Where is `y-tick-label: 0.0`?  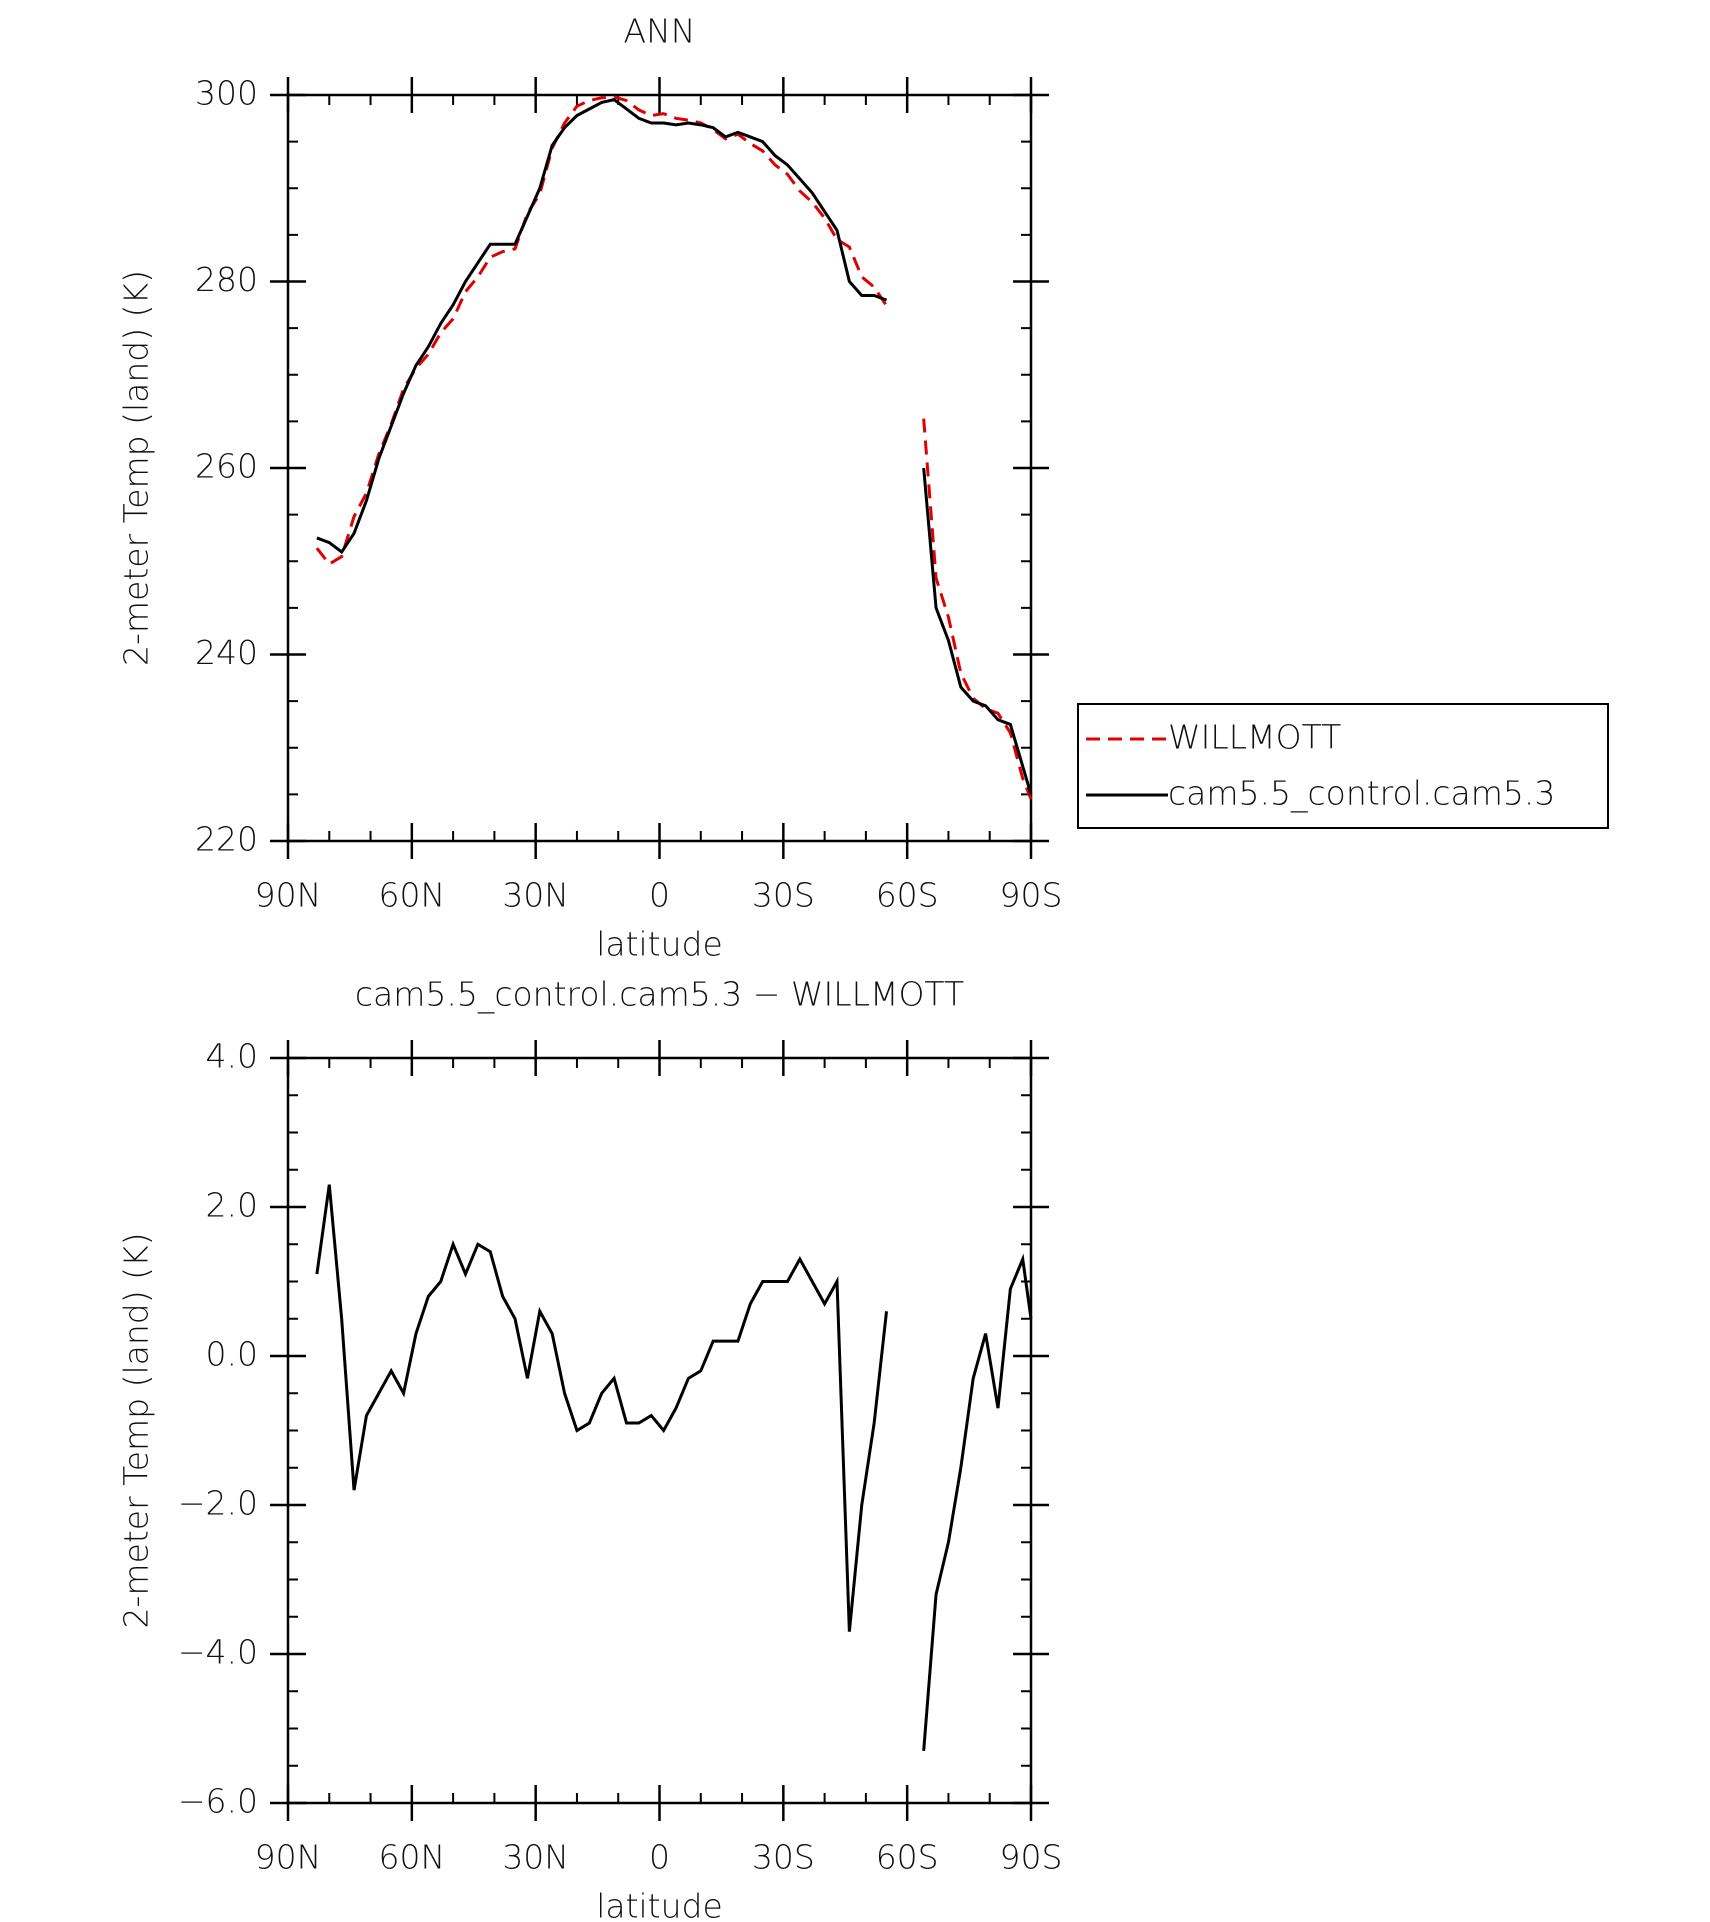
y-tick-label: 0.0 is located at coordinates (232, 1354).